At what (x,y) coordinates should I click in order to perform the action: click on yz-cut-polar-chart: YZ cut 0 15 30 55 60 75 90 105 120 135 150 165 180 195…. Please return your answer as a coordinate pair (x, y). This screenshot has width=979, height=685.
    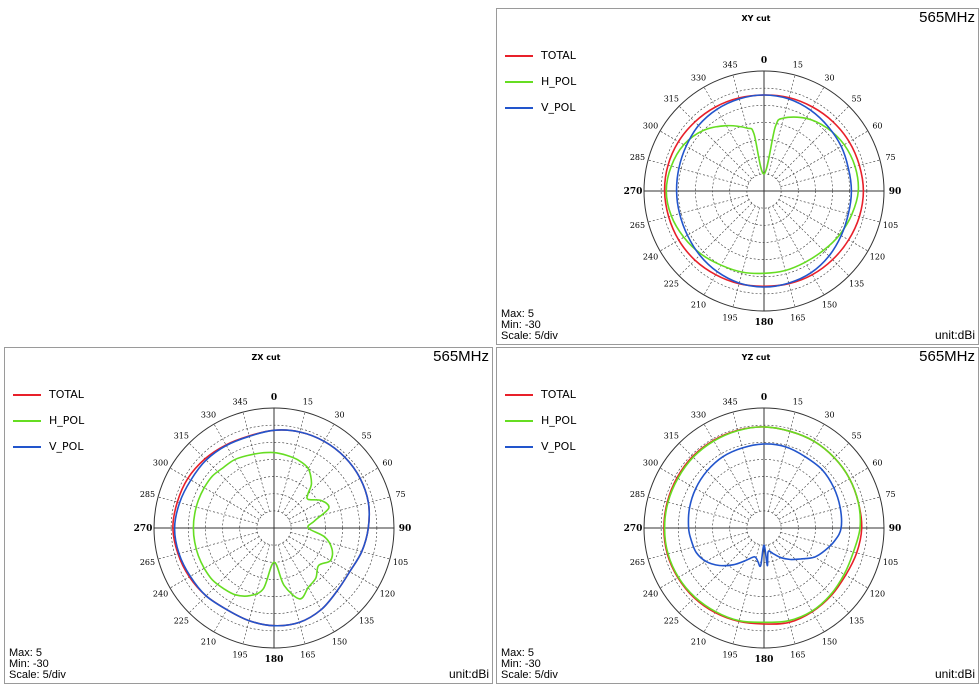
    Looking at the image, I should click on (763, 509).